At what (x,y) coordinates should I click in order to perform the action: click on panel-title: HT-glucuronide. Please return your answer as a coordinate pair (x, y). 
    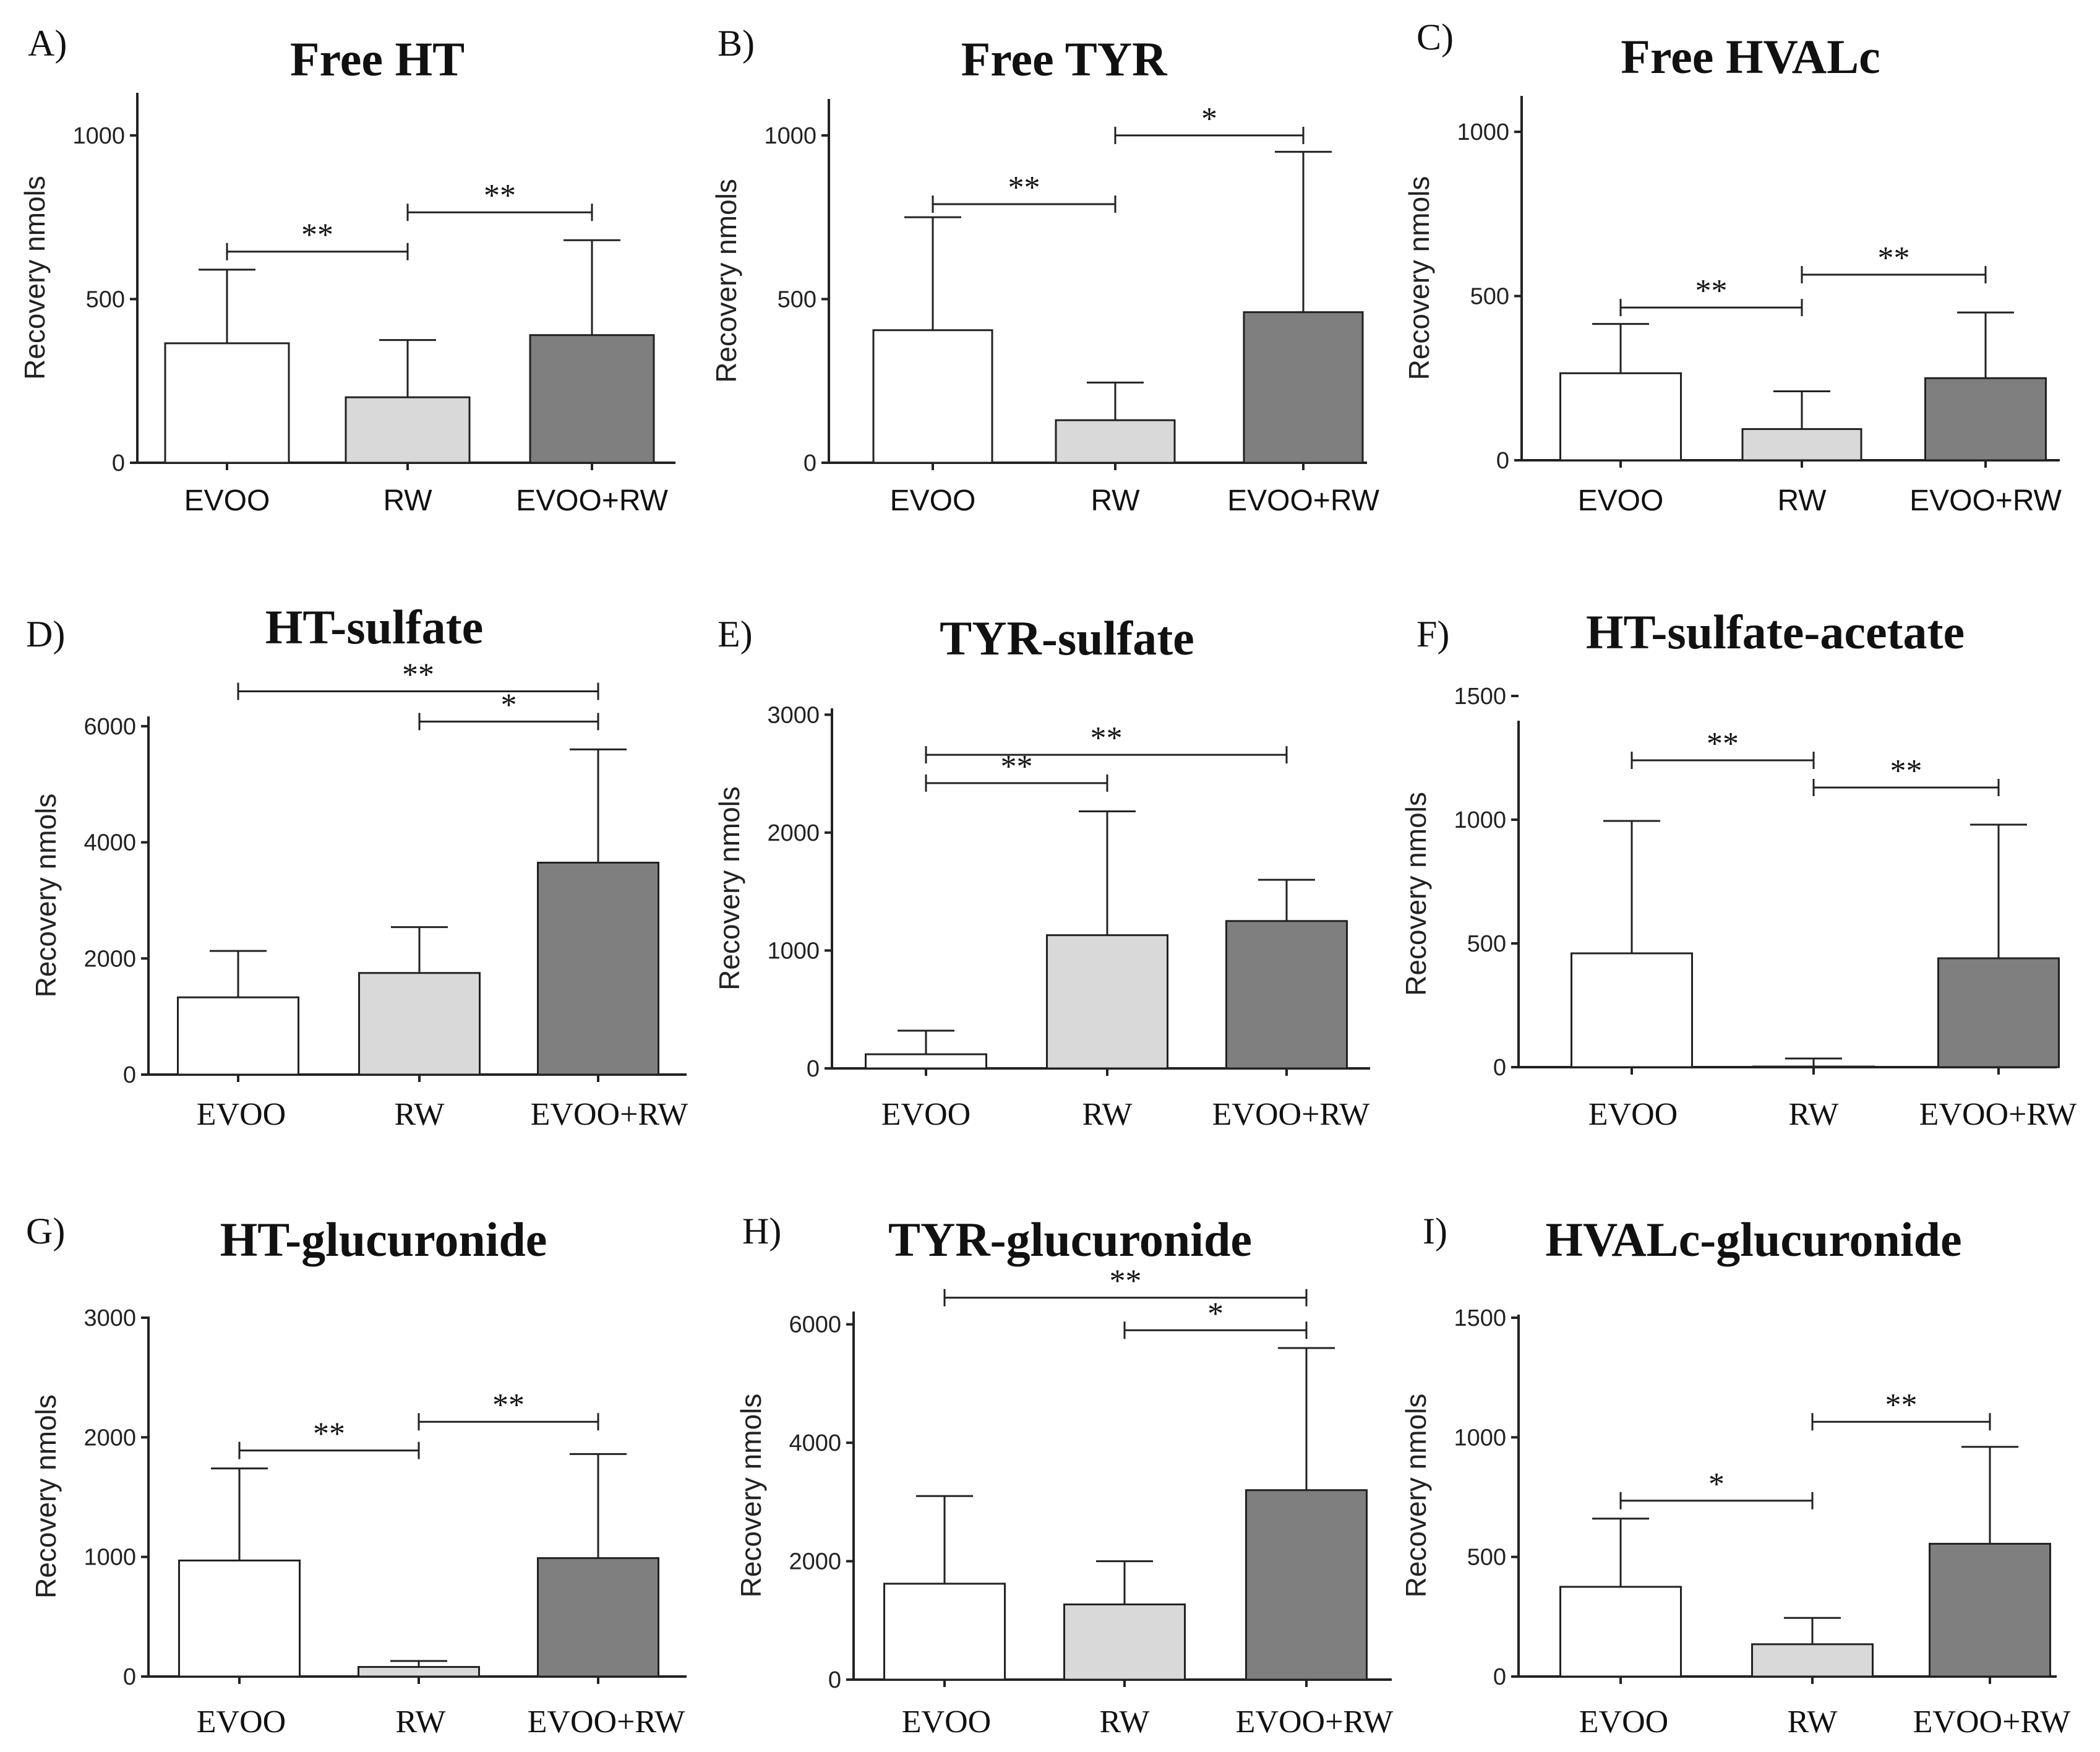
    Looking at the image, I should click on (383, 1239).